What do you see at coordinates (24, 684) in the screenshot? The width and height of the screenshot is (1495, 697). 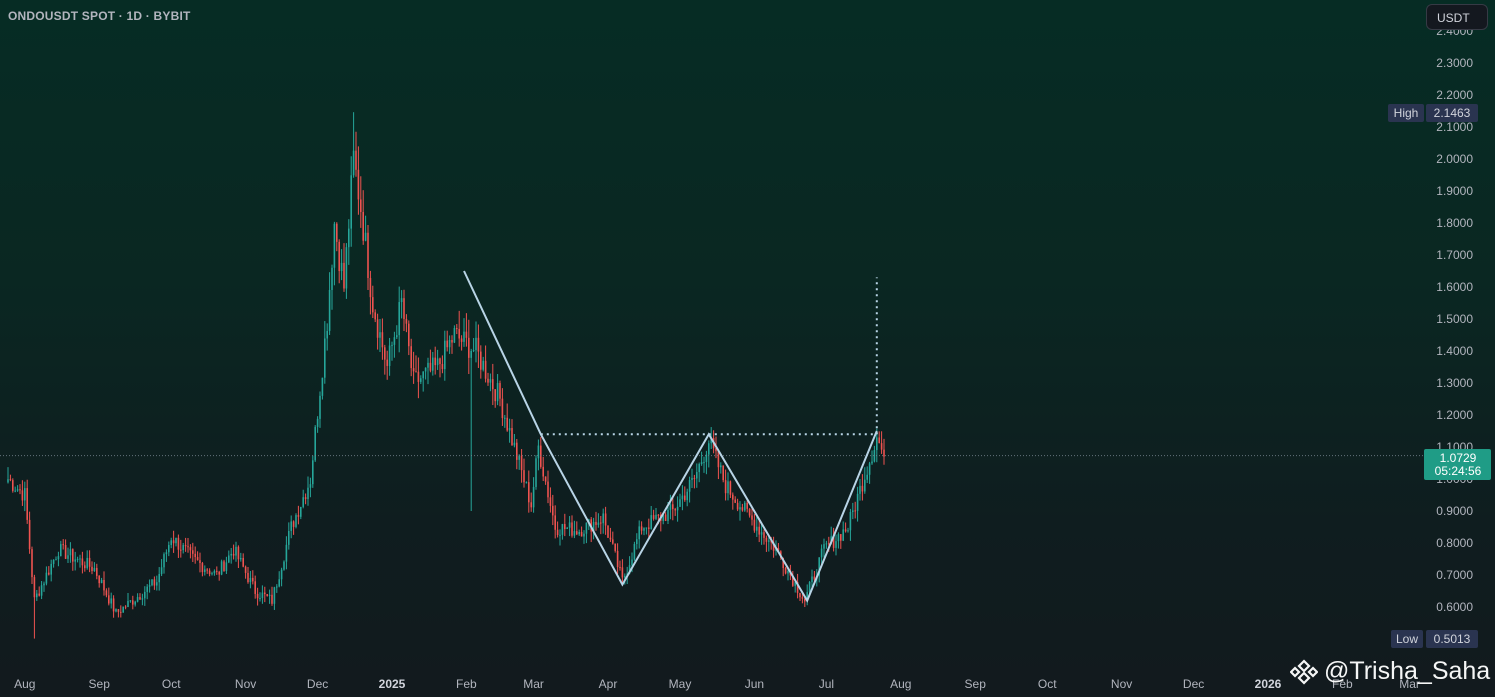 I see `time-tick-label: Aug` at bounding box center [24, 684].